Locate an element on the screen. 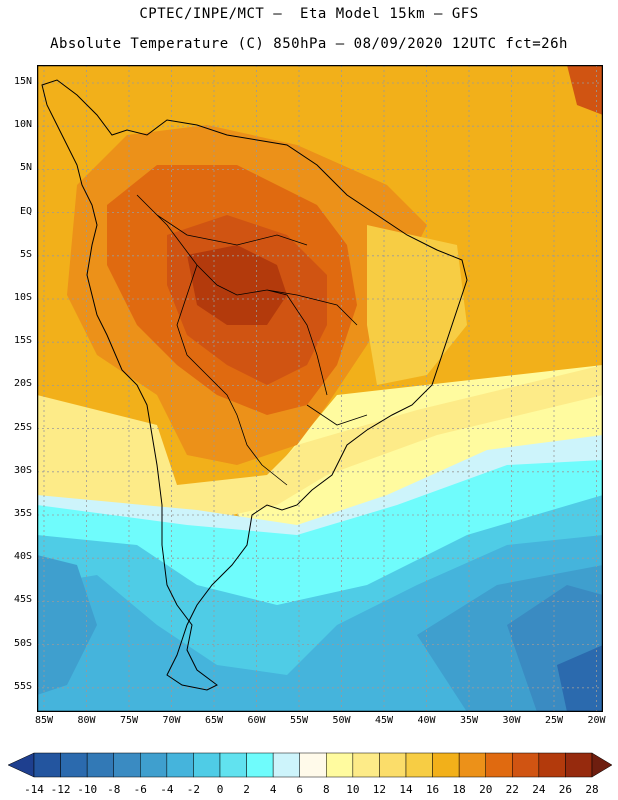 The height and width of the screenshot is (800, 618). longitude-label: 25W is located at coordinates (554, 720).